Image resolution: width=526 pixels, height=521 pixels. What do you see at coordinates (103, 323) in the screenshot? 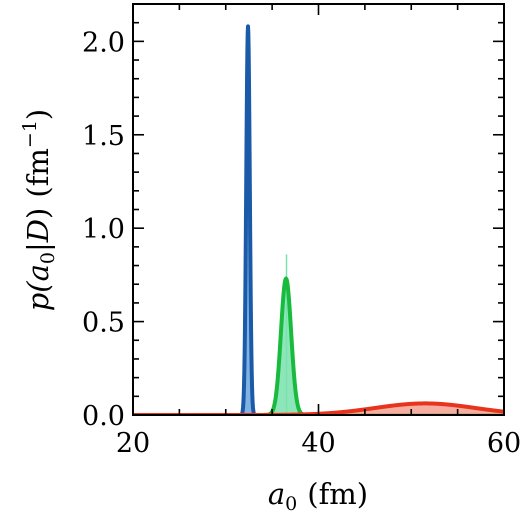
I see `y-tick-label: 0.5` at bounding box center [103, 323].